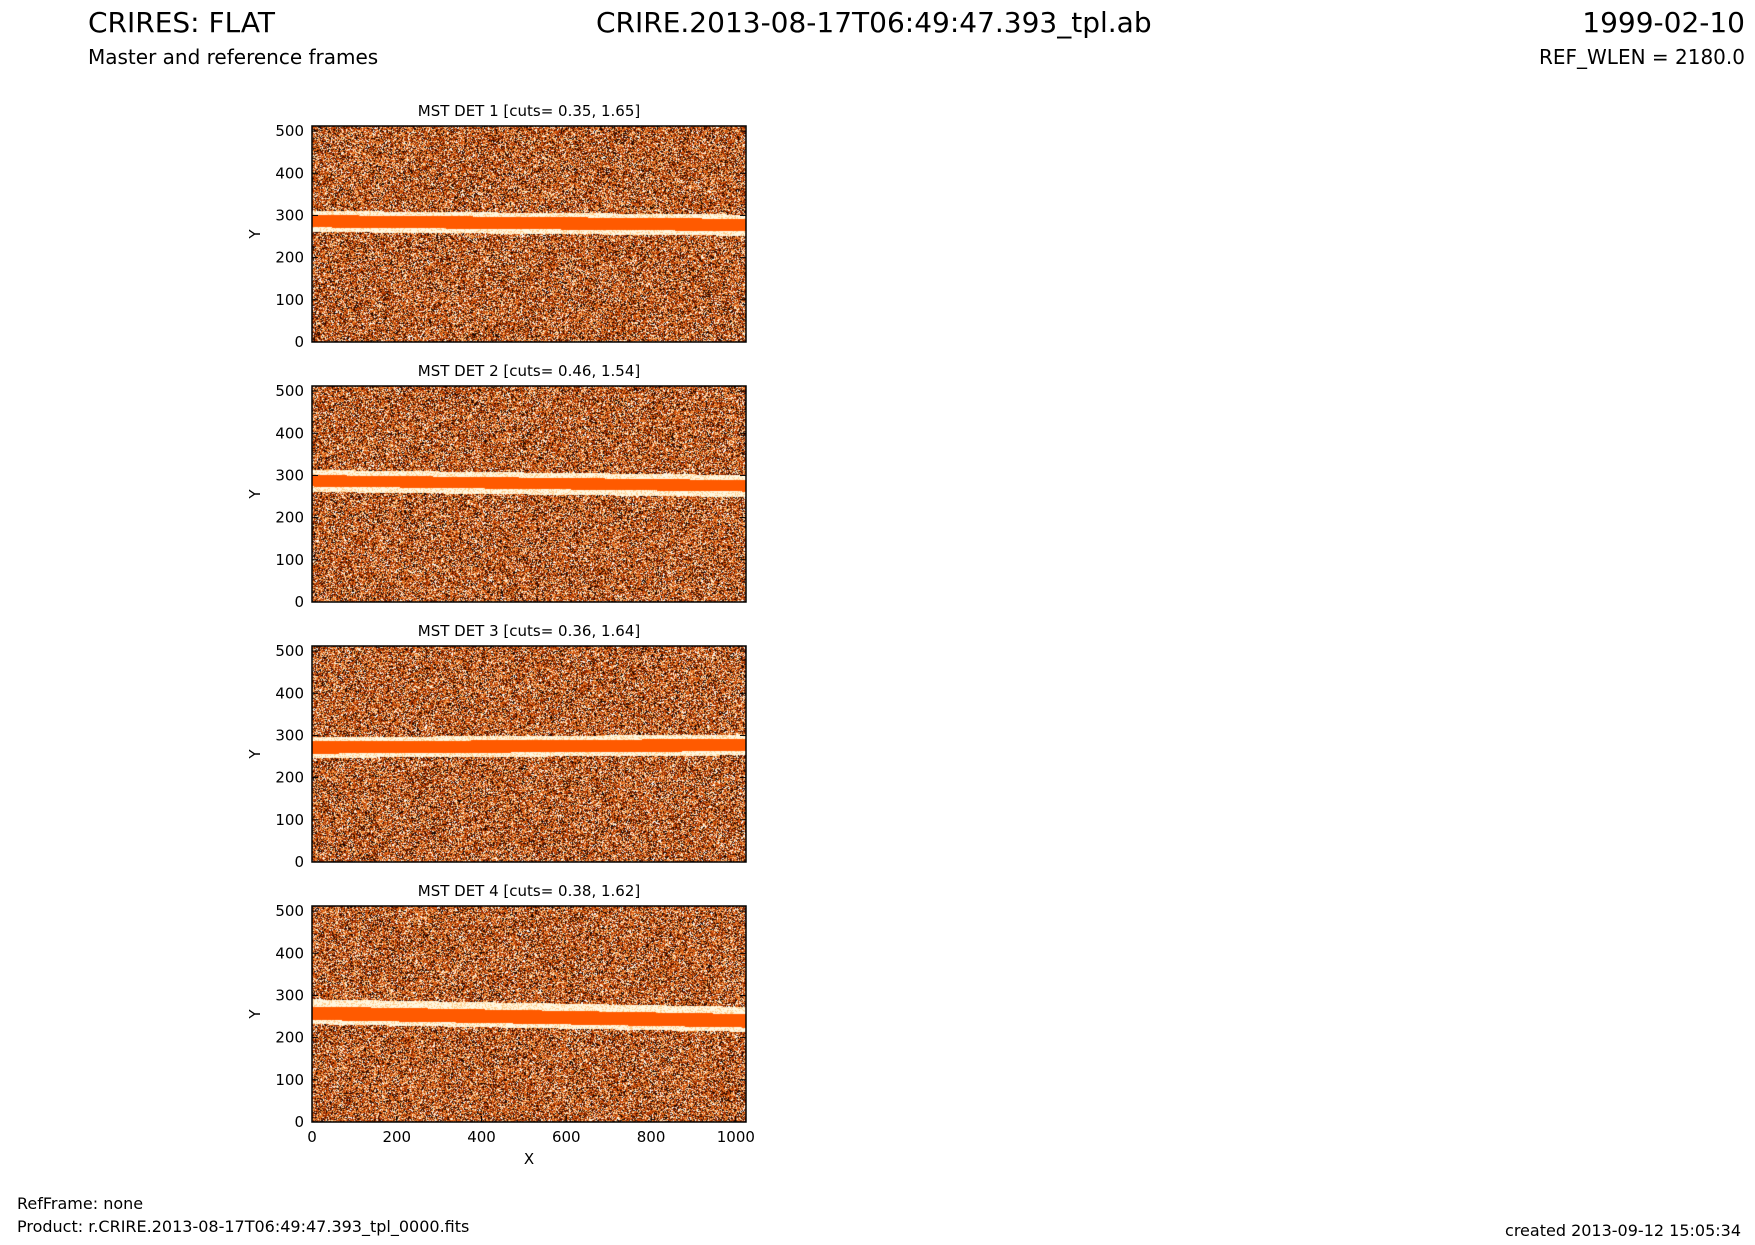 The height and width of the screenshot is (1245, 1755). What do you see at coordinates (80, 1203) in the screenshot?
I see `refframe-note: RefFrame: none` at bounding box center [80, 1203].